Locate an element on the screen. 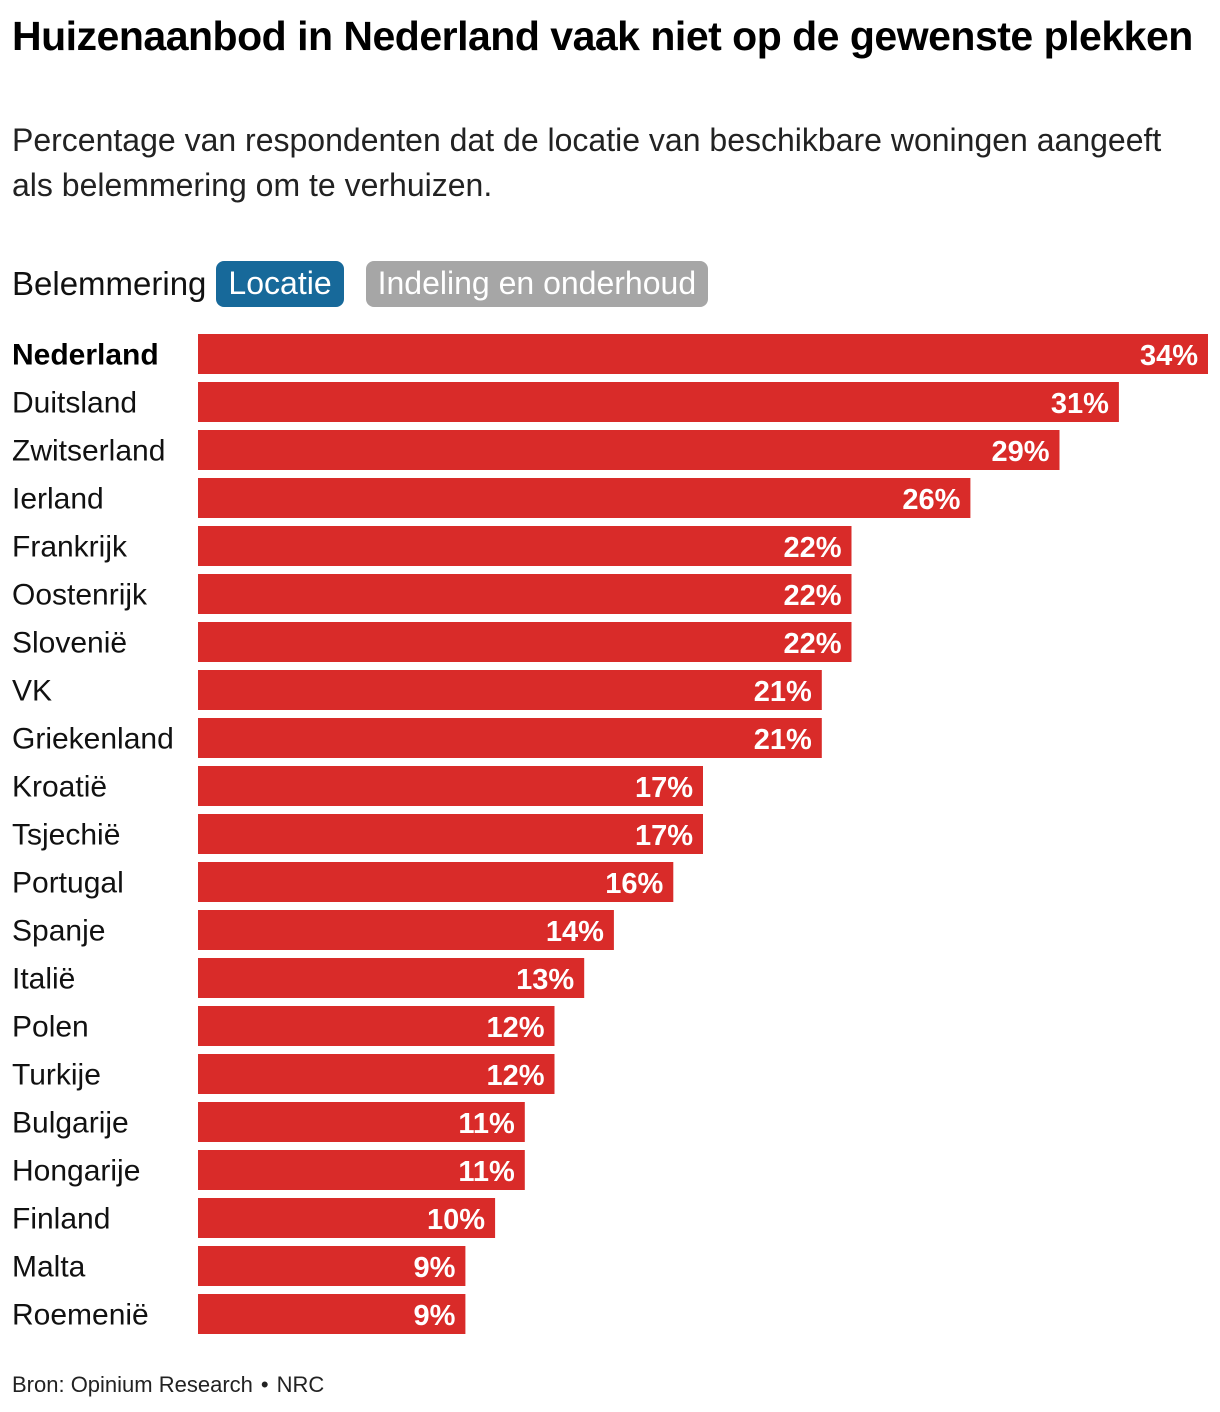 This screenshot has height=1412, width=1220. bar-oostenrijk is located at coordinates (525, 594).